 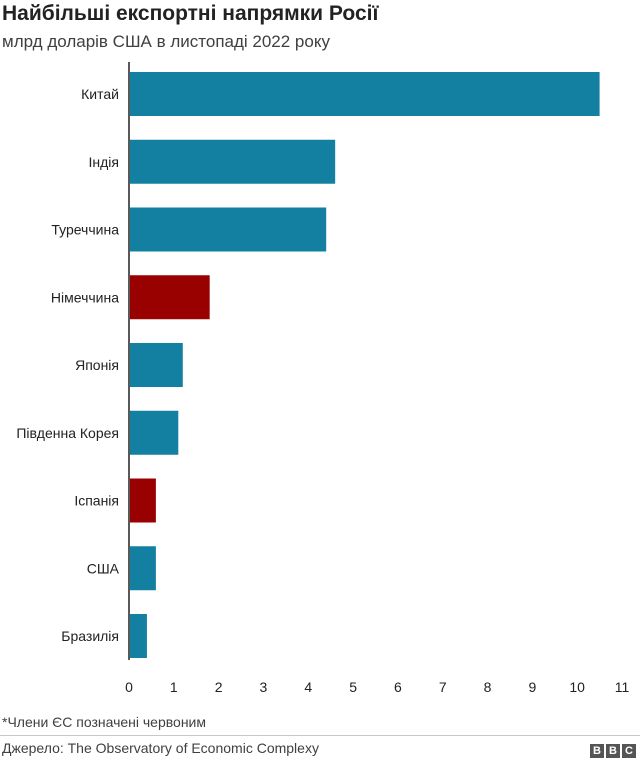 What do you see at coordinates (264, 687) in the screenshot?
I see `x-tick-label: 3` at bounding box center [264, 687].